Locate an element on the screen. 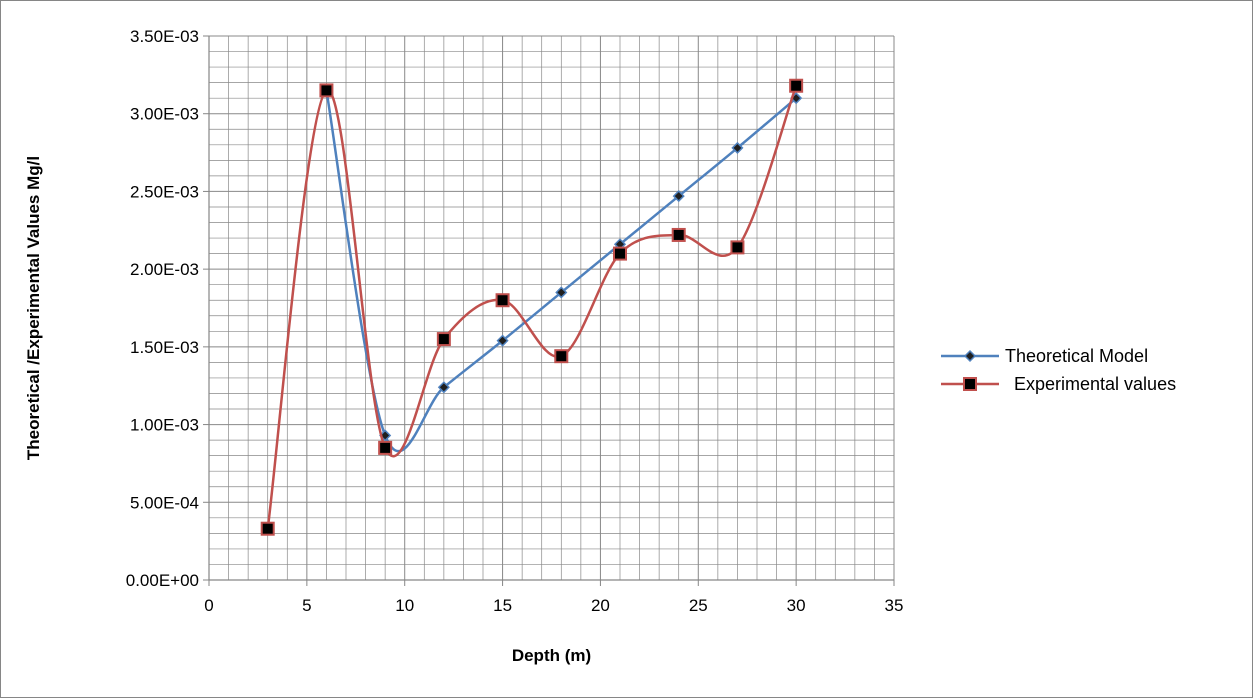 This screenshot has height=699, width=1253. y-tick-label: 5.00E-04 is located at coordinates (164, 502).